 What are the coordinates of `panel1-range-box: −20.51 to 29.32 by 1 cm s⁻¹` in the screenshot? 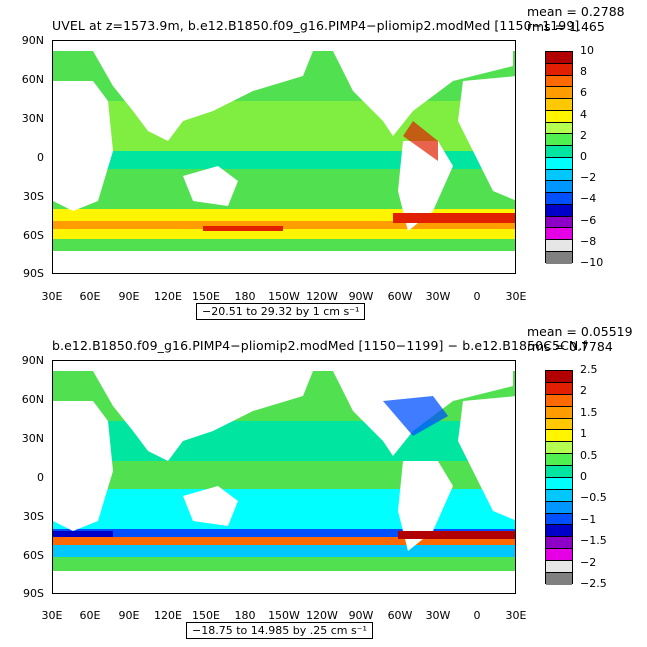 It's located at (281, 311).